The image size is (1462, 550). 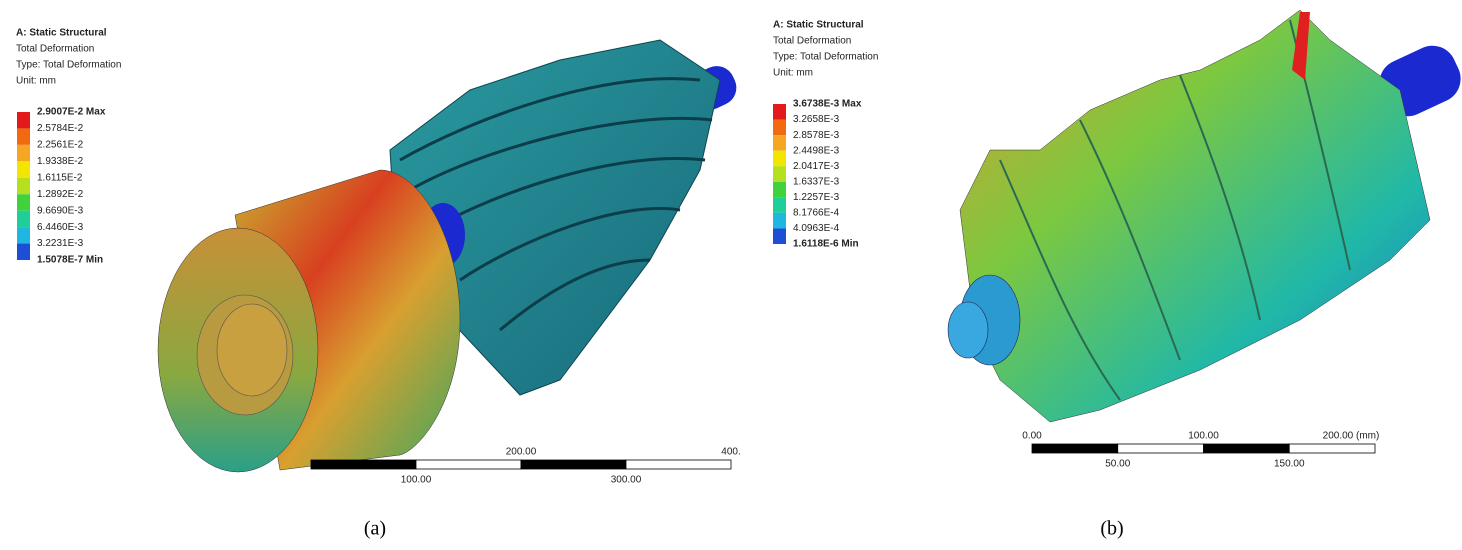 What do you see at coordinates (70, 260) in the screenshot?
I see `legend-label: 1.5078E-7 Min` at bounding box center [70, 260].